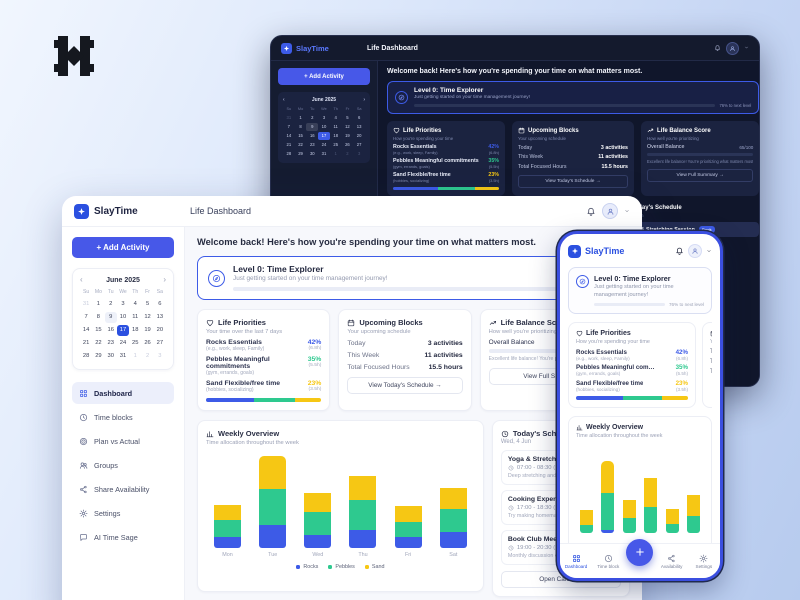 The height and width of the screenshot is (600, 800). What do you see at coordinates (123, 513) in the screenshot?
I see `sidebar-item-settings: Settings` at bounding box center [123, 513].